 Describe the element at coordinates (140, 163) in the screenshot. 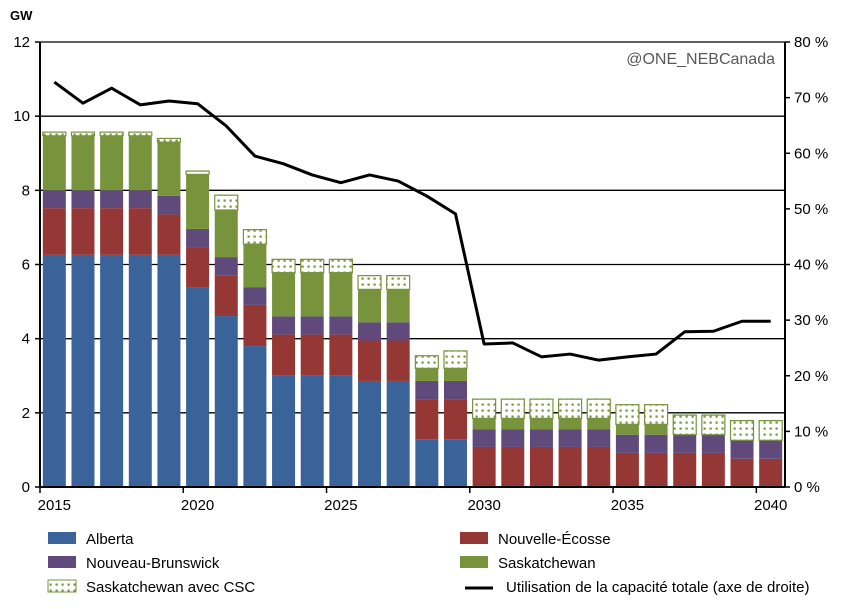

I see `bar-saskatchewan-2018` at that location.